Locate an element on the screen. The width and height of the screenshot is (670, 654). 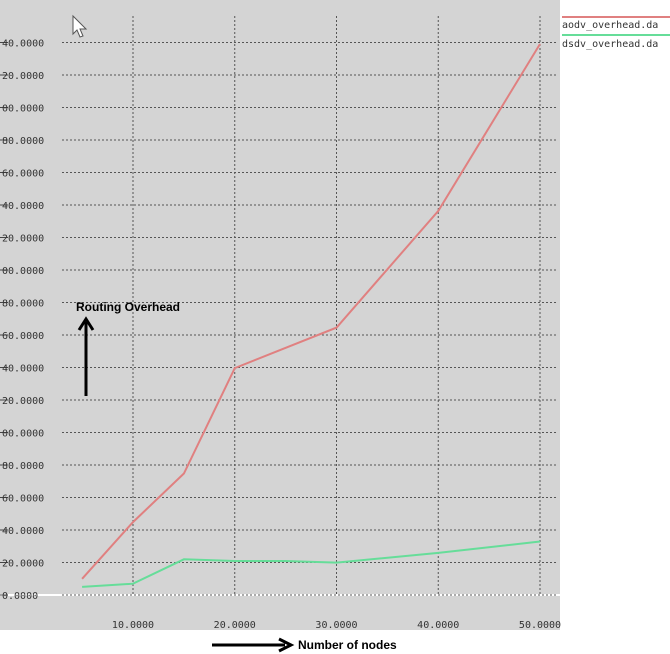
legend-label-aodv: aodv_overhead.da is located at coordinates (610, 25).